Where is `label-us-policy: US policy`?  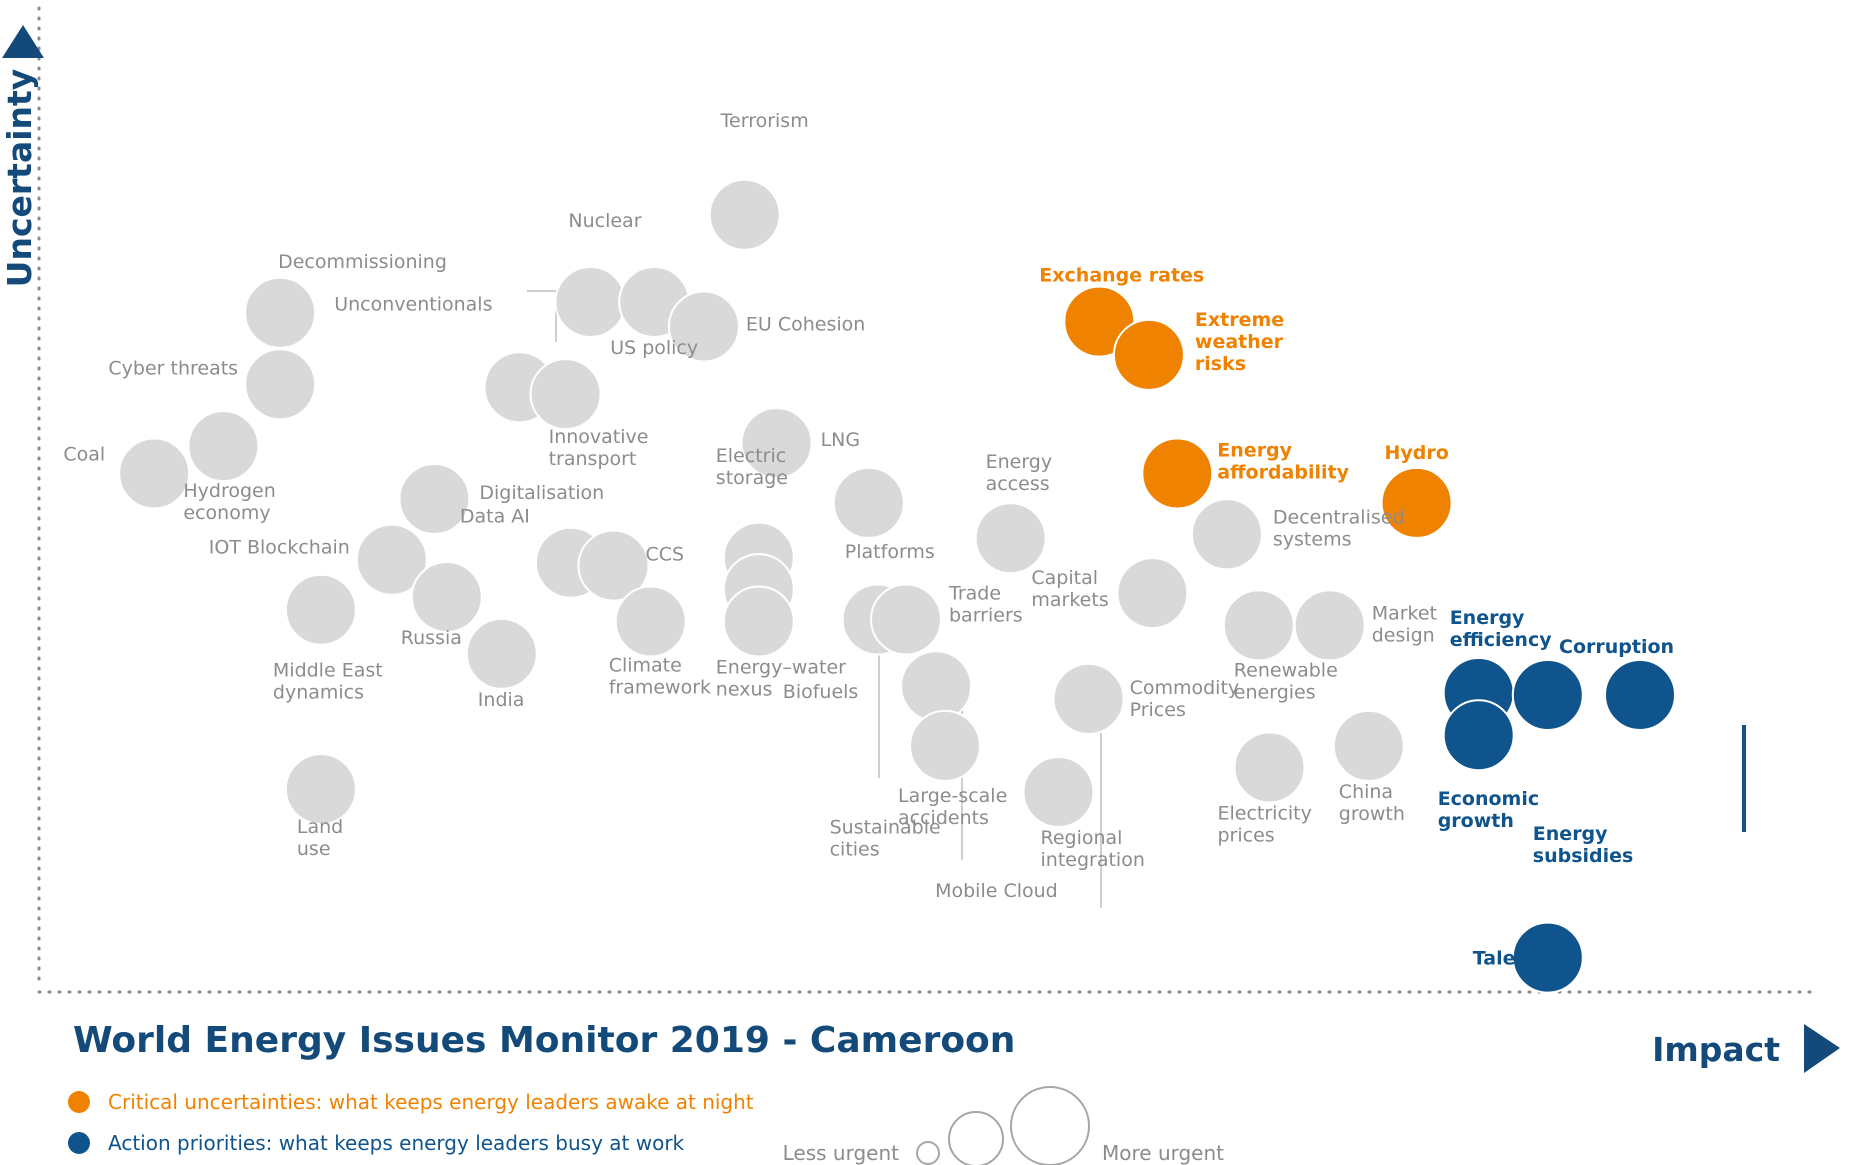 label-us-policy: US policy is located at coordinates (654, 348).